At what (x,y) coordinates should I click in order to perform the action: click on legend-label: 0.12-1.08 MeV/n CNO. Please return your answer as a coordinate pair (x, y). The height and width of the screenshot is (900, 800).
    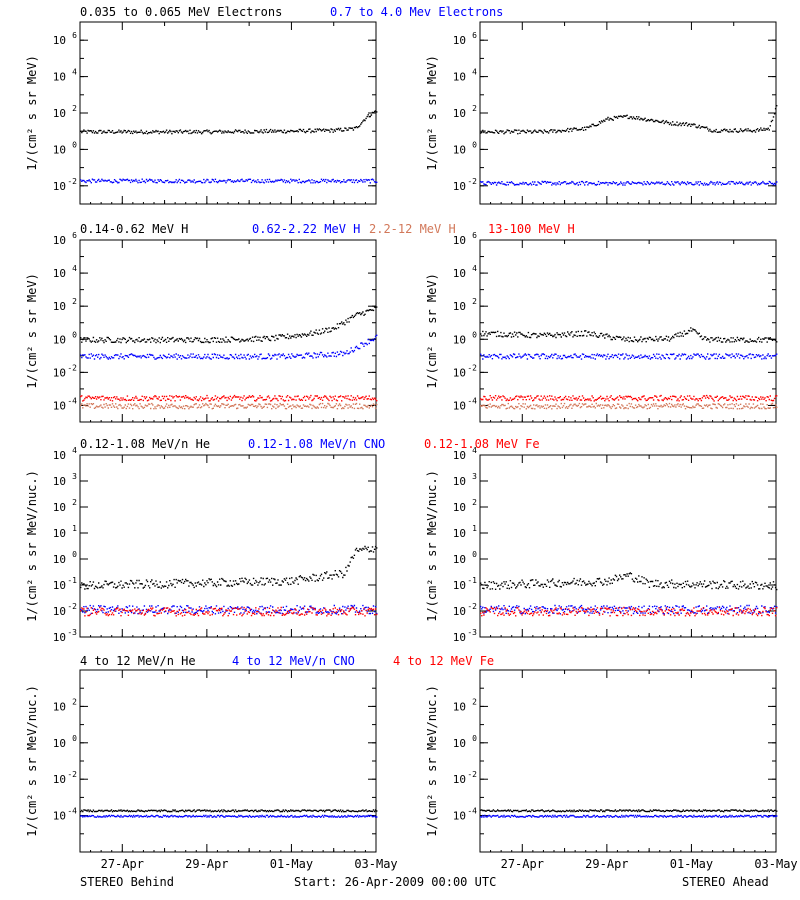
    Looking at the image, I should click on (316, 444).